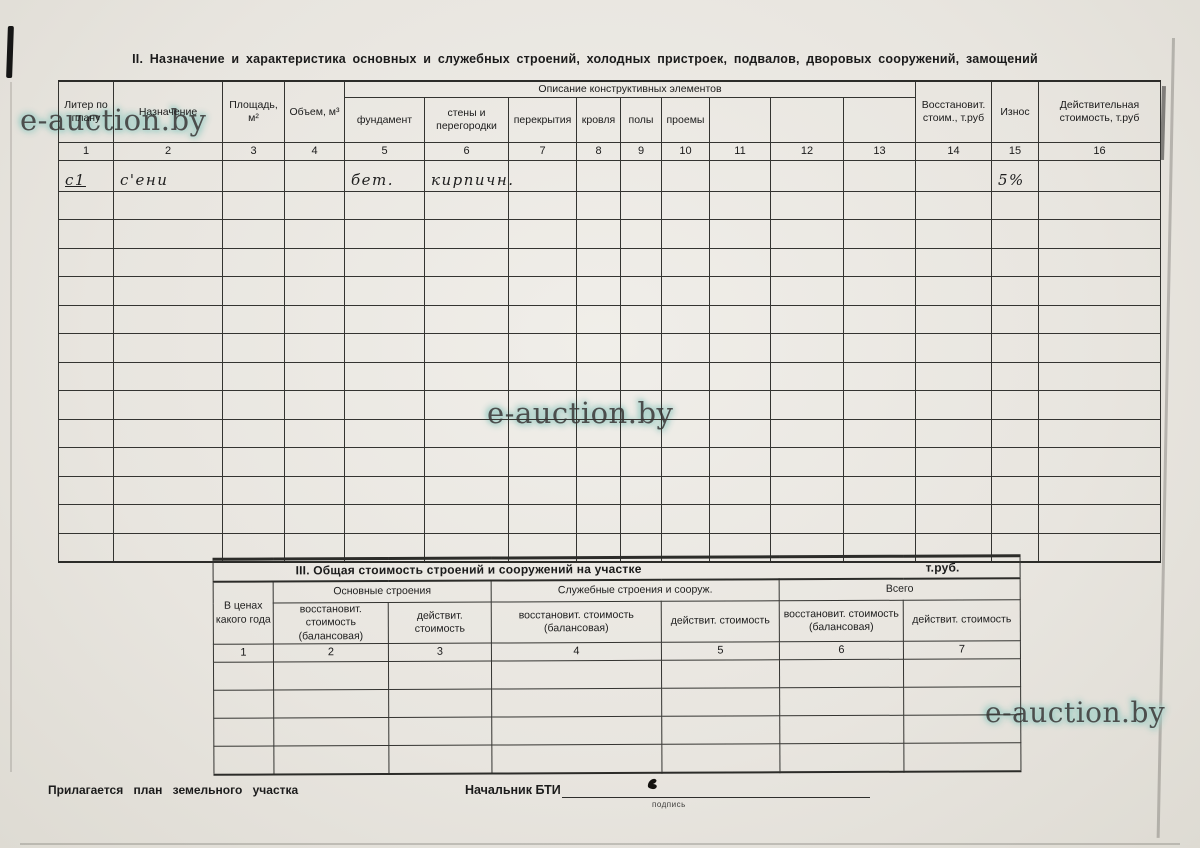  What do you see at coordinates (542, 151) in the screenshot?
I see `column-number: 7` at bounding box center [542, 151].